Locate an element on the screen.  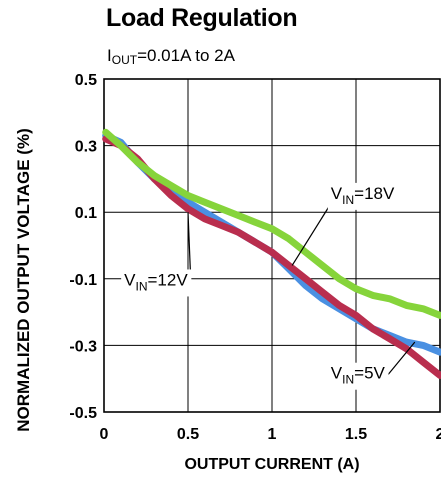
annotation-1: VIN=12V is located at coordinates (156, 283).